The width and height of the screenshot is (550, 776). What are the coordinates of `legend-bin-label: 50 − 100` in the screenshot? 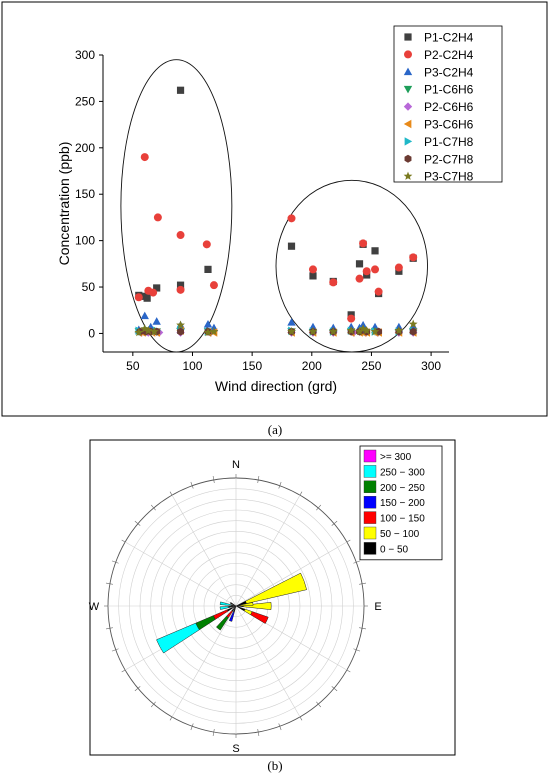 It's located at (400, 534).